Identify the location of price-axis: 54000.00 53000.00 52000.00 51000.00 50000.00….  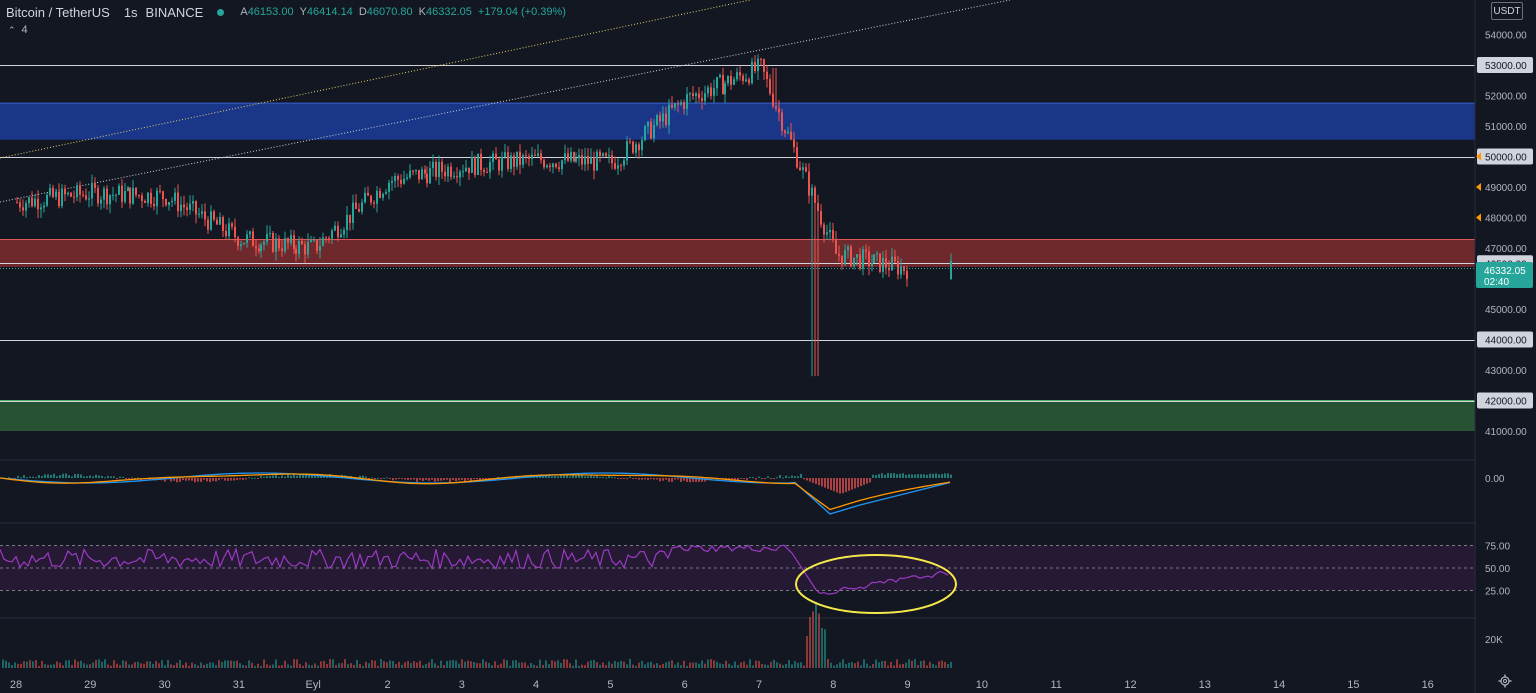
(1504, 314).